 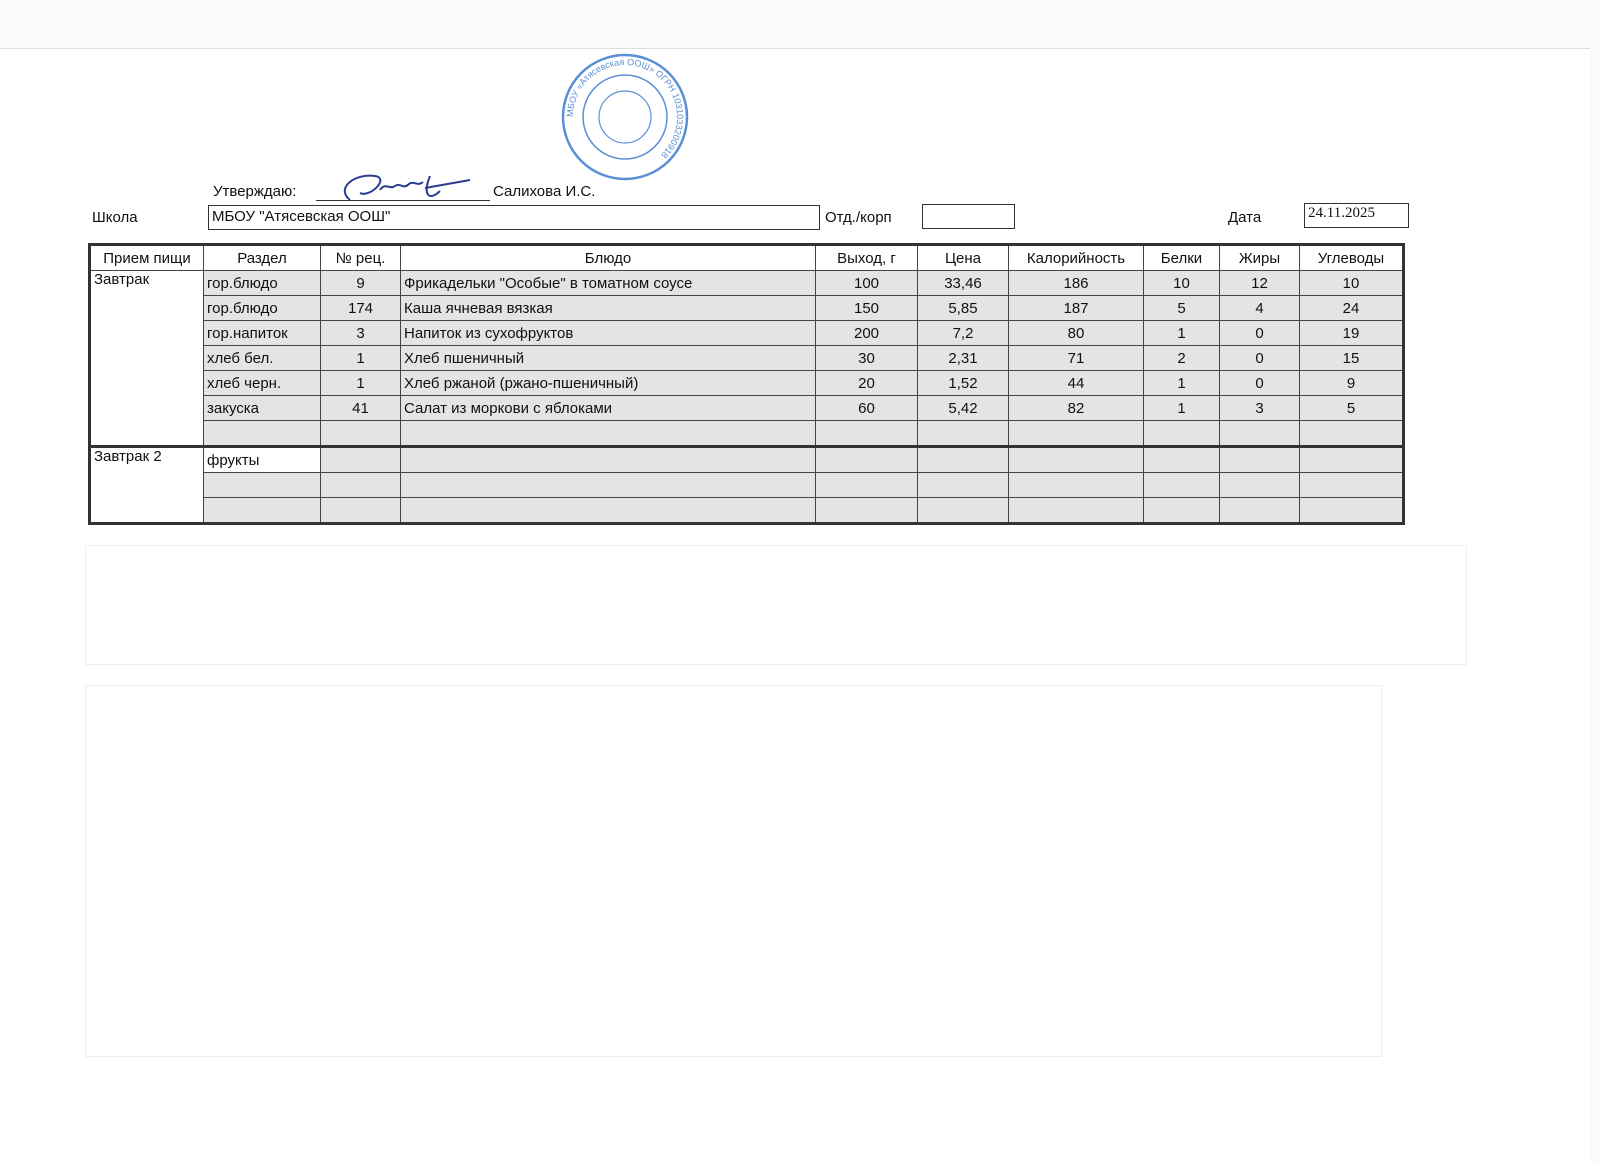 I want to click on date-field: 24.11.2025, so click(x=1356, y=215).